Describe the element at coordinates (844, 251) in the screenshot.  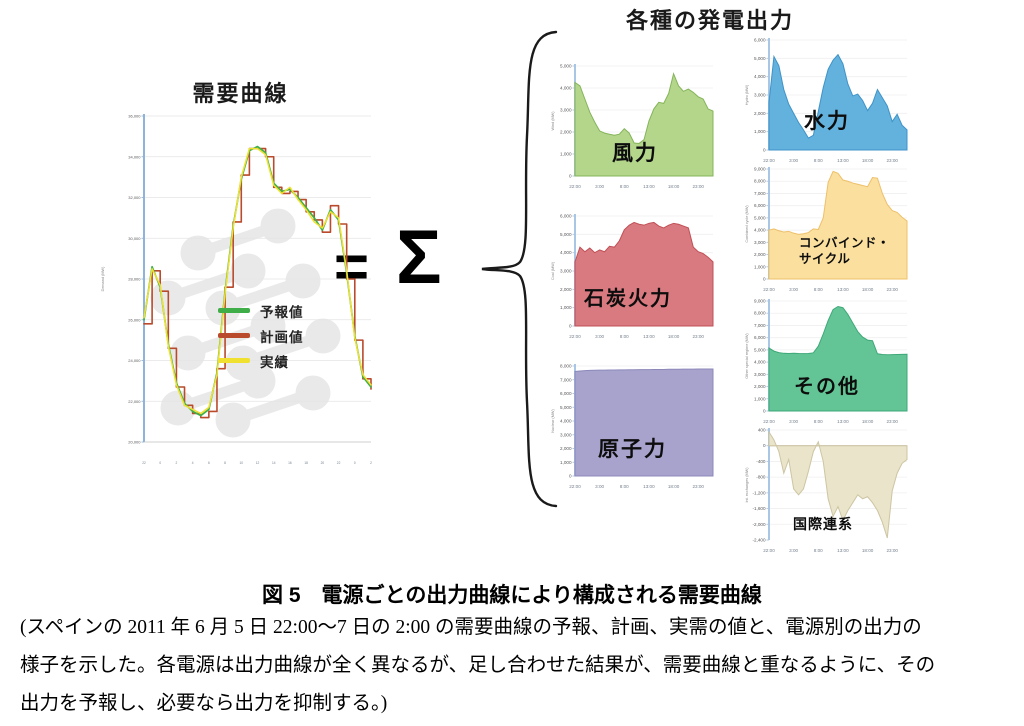
I see `combined-cycle-label: コンバインド・ サイクル` at that location.